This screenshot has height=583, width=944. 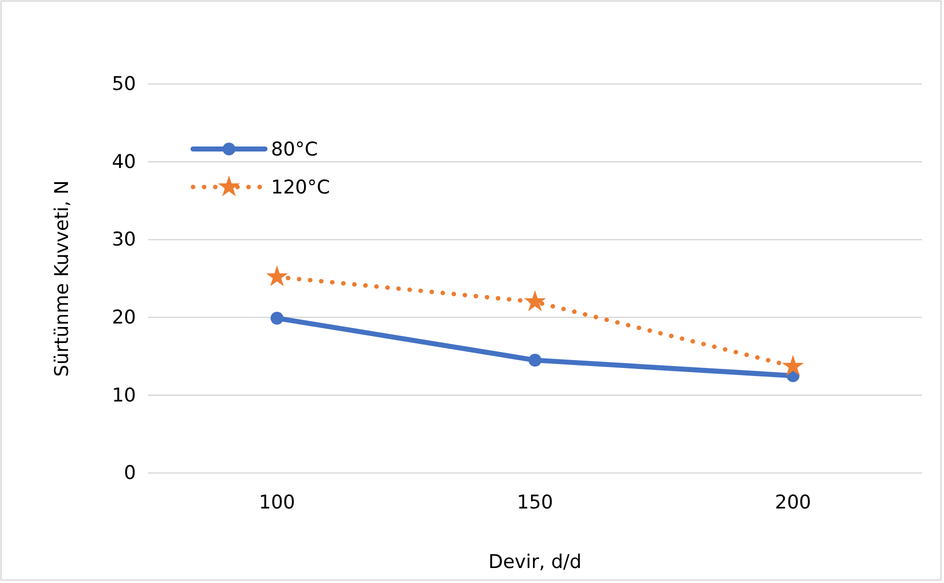 I want to click on x-tick-label: 100, so click(x=277, y=502).